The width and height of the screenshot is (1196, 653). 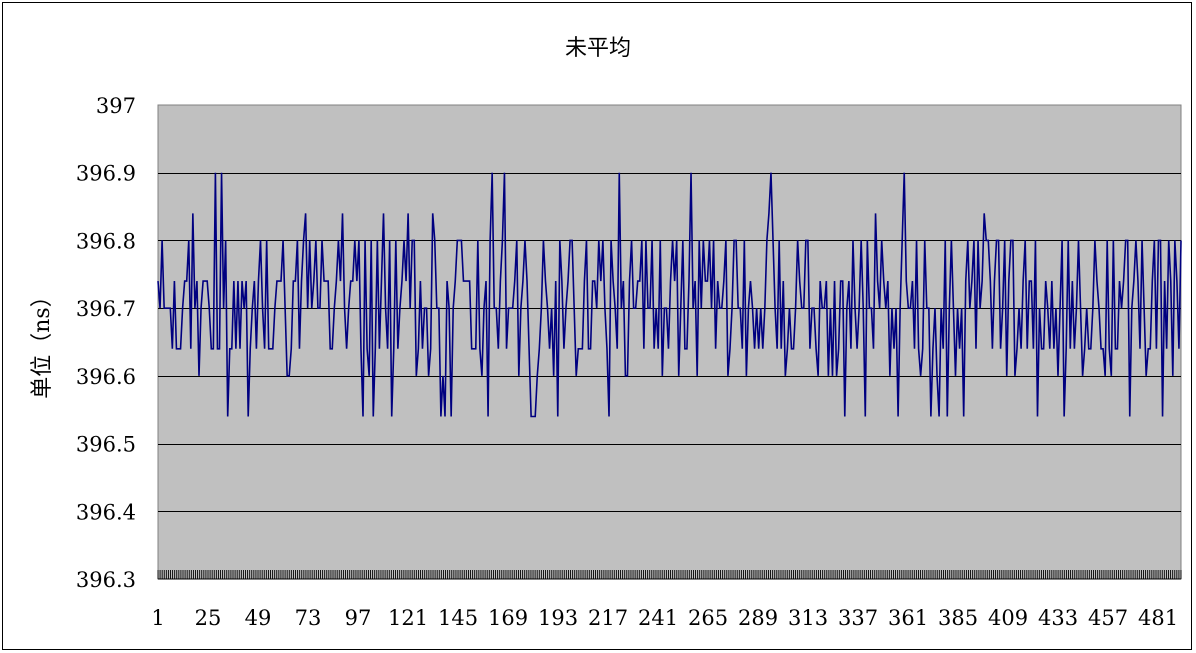 What do you see at coordinates (106, 377) in the screenshot?
I see `y-tick-label: 396.6` at bounding box center [106, 377].